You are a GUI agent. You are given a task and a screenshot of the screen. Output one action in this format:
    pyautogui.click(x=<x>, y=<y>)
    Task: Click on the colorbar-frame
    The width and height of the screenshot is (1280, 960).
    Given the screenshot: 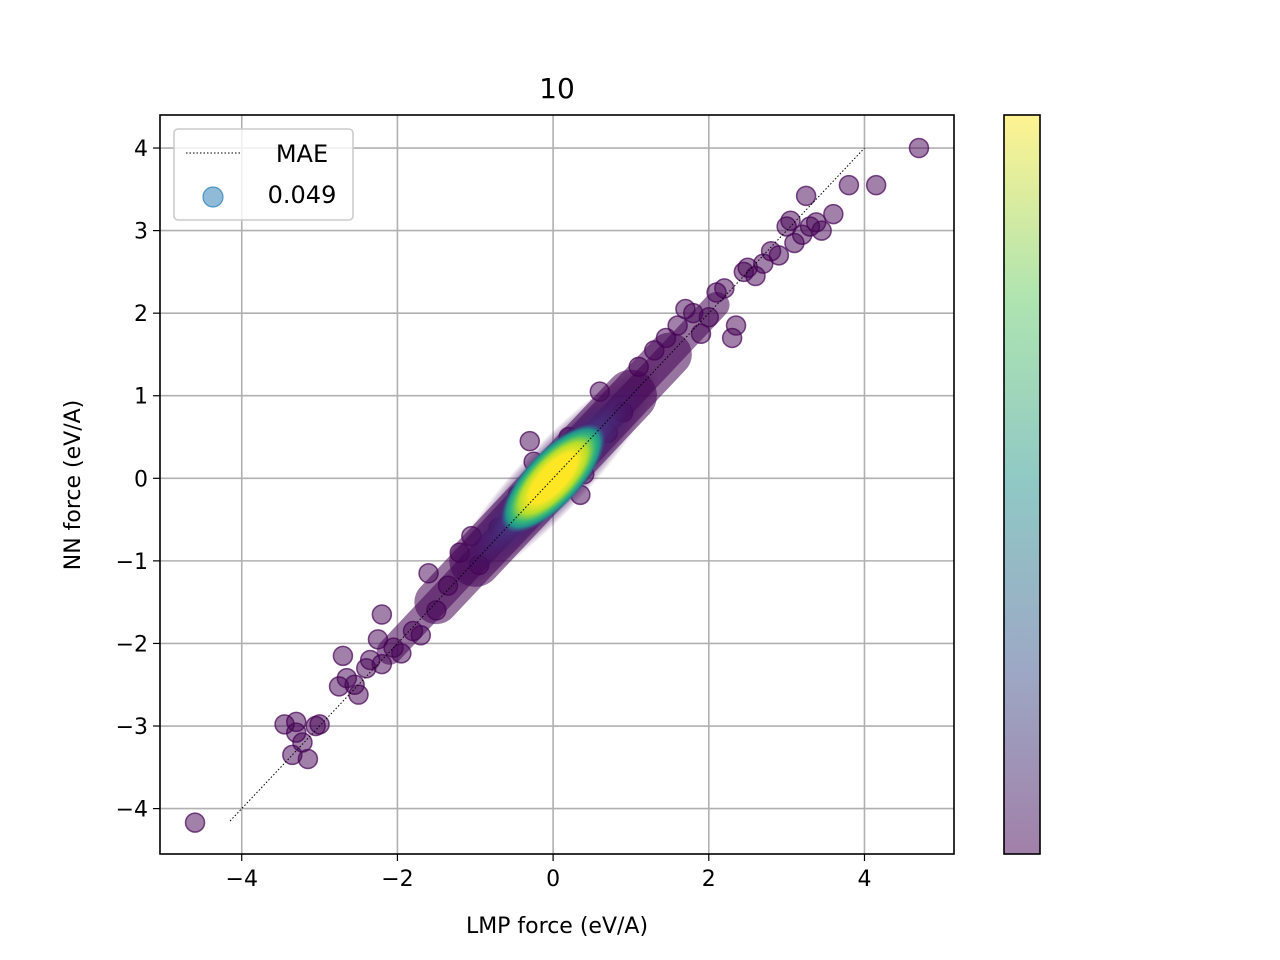 What is the action you would take?
    pyautogui.click(x=1022, y=484)
    